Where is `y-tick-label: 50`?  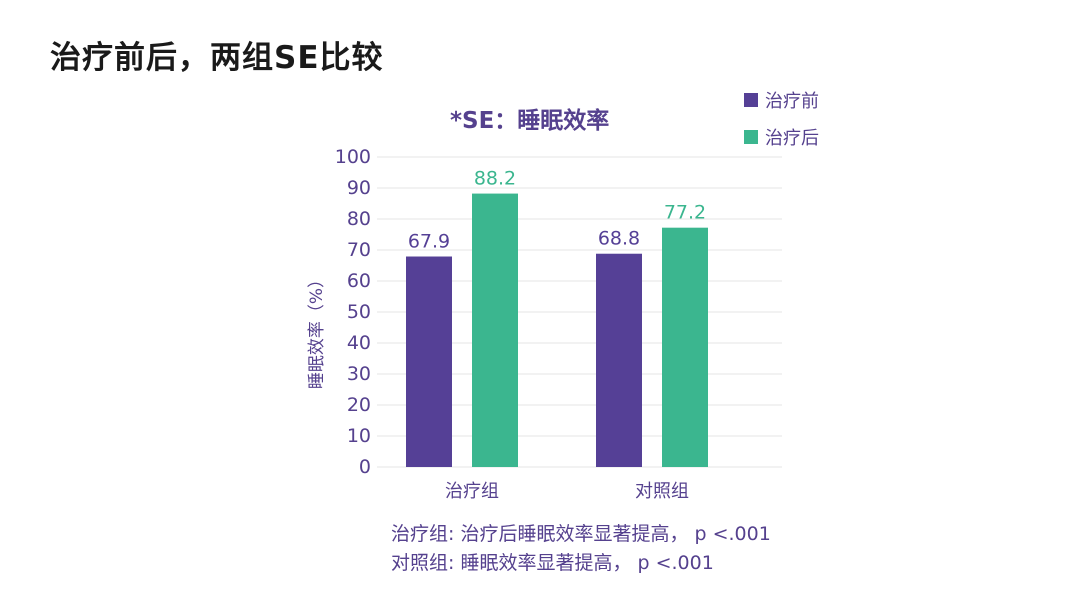 y-tick-label: 50 is located at coordinates (359, 312).